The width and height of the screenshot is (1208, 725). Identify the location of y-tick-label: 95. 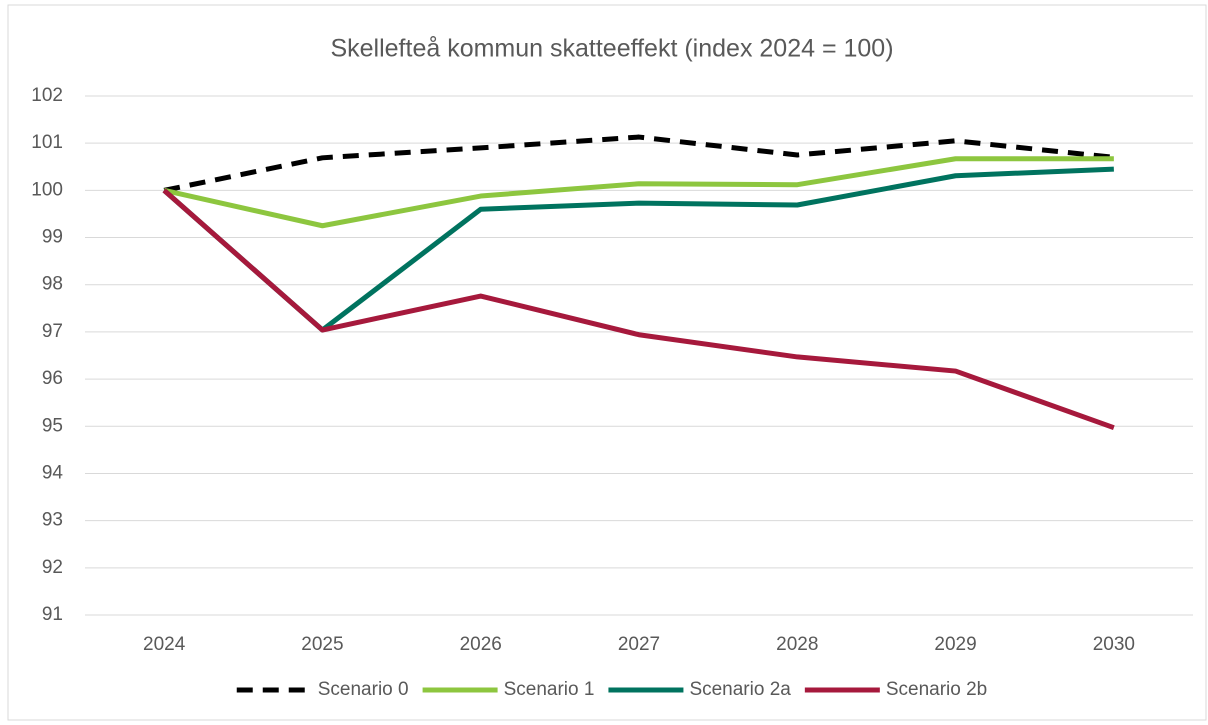
(52, 425).